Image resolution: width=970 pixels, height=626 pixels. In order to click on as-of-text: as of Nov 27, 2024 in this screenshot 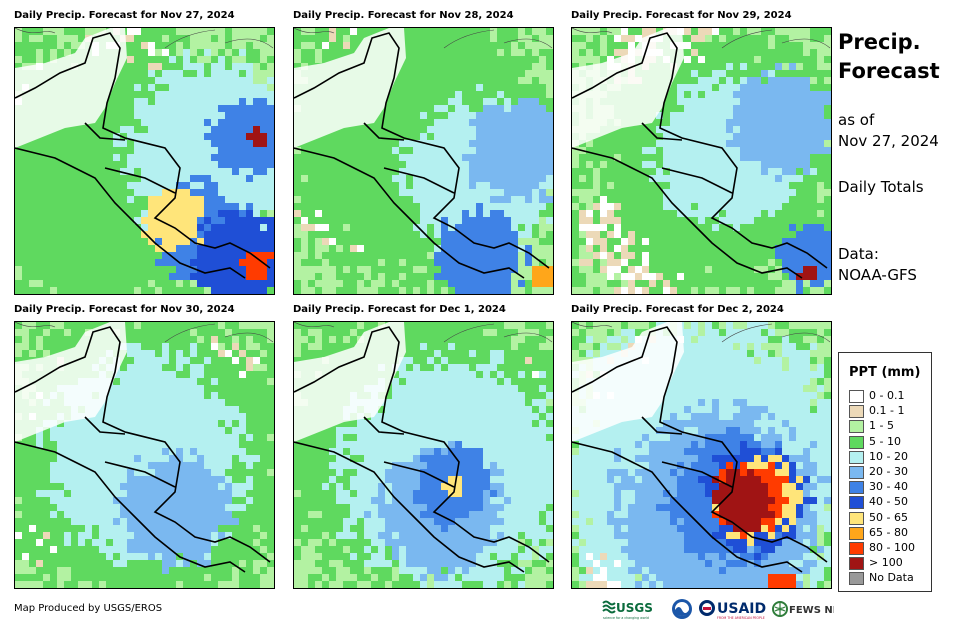, I will do `click(888, 131)`.